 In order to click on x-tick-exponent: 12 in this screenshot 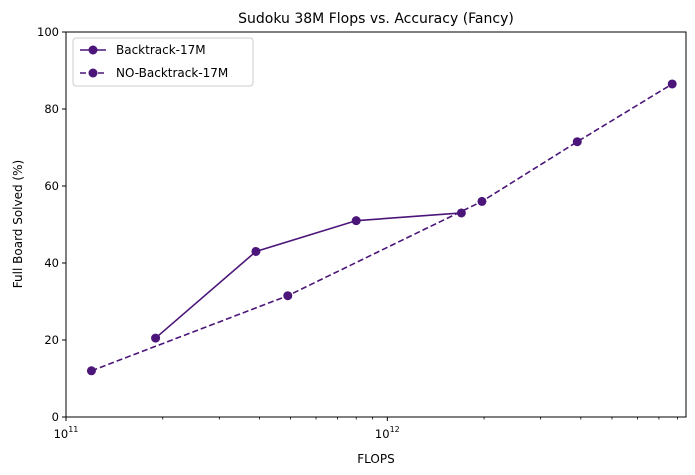, I will do `click(395, 429)`.